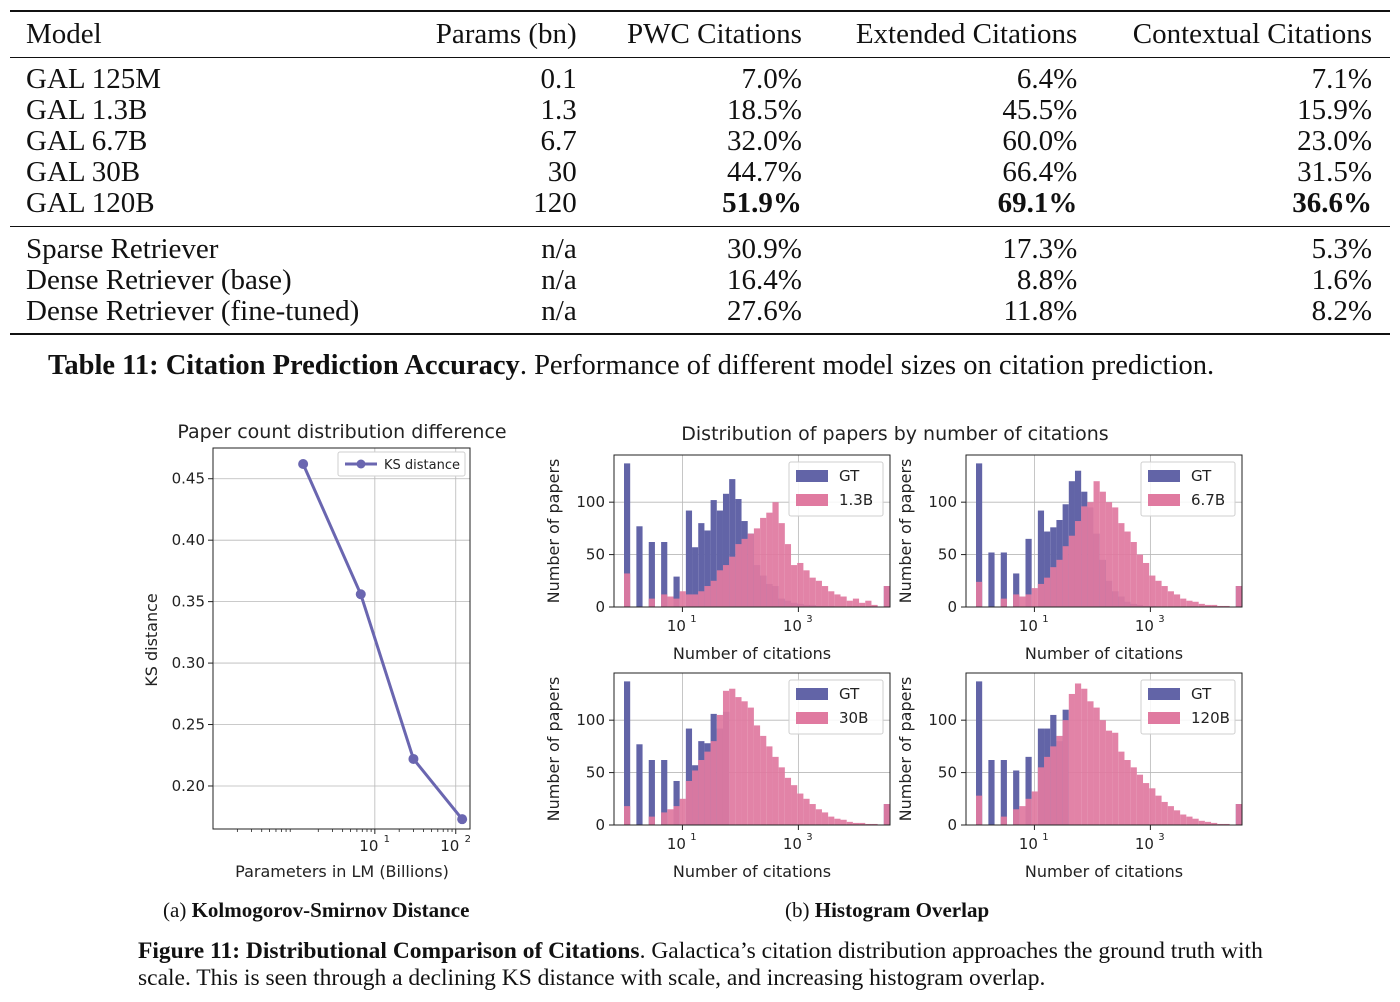  I want to click on table-cell-pwc: 32.0%, so click(764, 141).